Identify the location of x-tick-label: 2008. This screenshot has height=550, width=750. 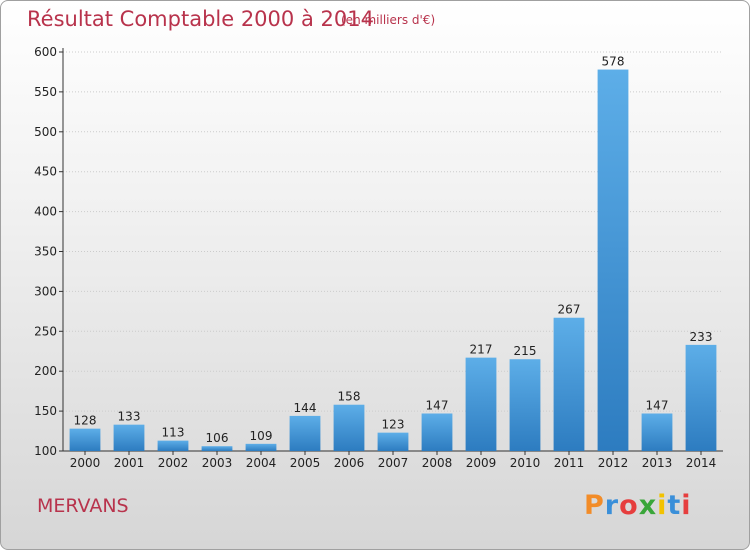
(437, 463).